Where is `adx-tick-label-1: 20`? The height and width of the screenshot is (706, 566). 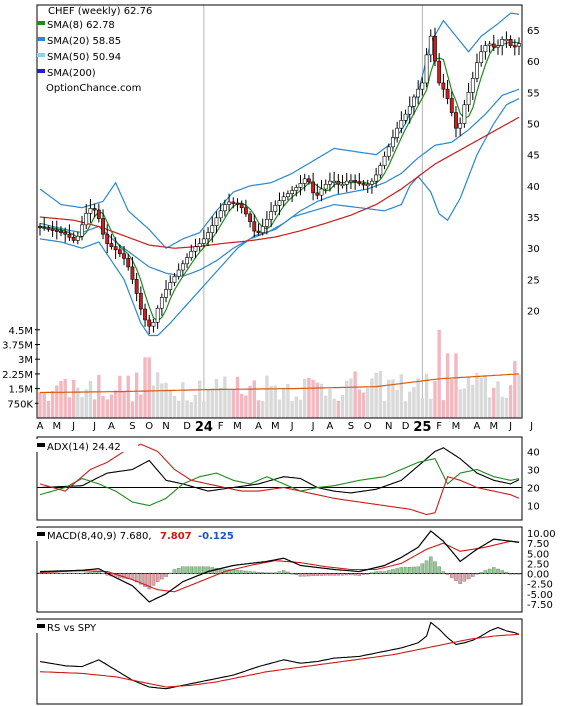
adx-tick-label-1: 20 is located at coordinates (533, 489).